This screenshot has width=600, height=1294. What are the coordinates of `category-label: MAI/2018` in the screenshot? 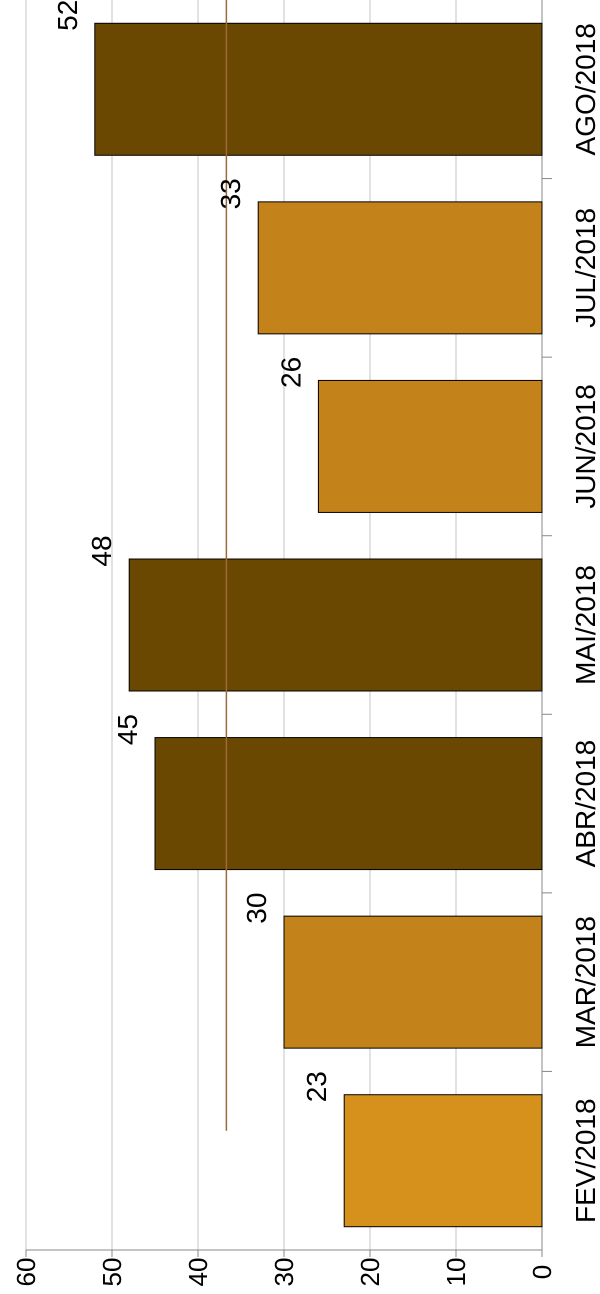 It's located at (585, 625).